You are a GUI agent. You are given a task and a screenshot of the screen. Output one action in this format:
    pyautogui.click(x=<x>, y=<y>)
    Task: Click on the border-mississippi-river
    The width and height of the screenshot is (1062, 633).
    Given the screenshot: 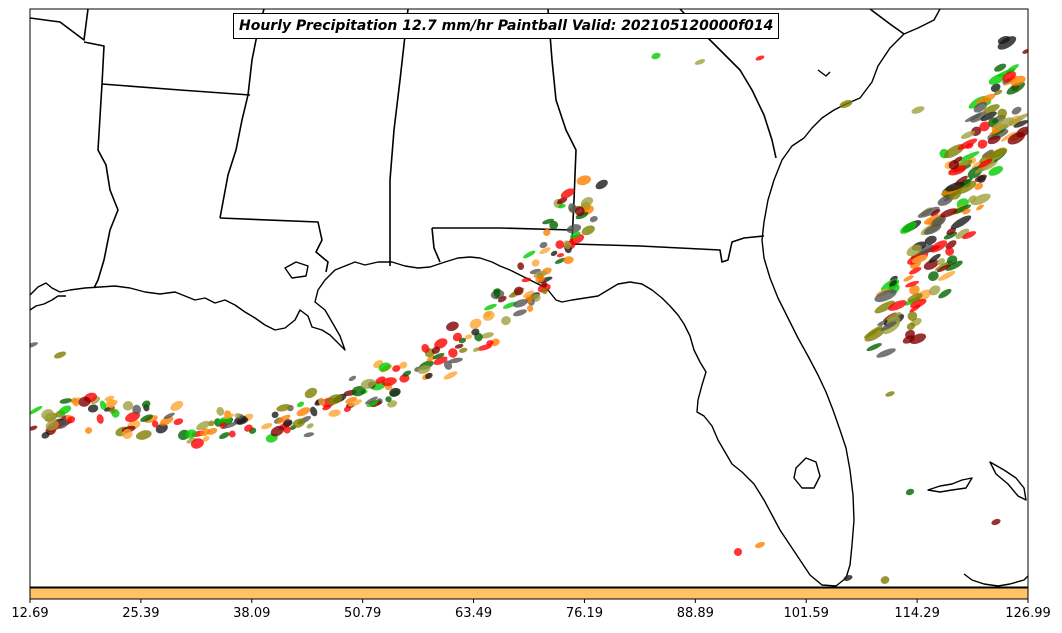 What is the action you would take?
    pyautogui.click(x=242, y=114)
    